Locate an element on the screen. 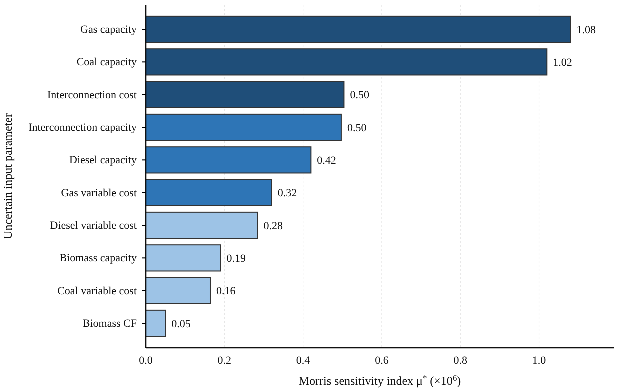 This screenshot has width=621, height=392. data-label: 0.19 is located at coordinates (236, 259).